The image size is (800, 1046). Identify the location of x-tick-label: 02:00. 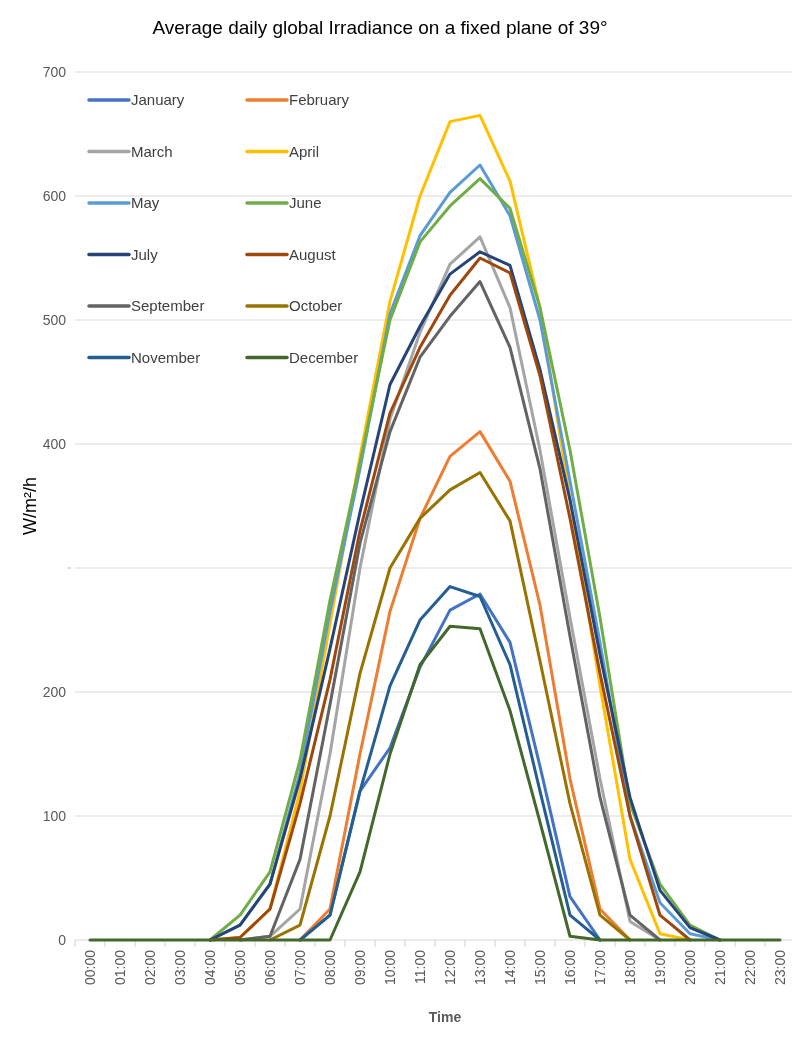
(150, 967).